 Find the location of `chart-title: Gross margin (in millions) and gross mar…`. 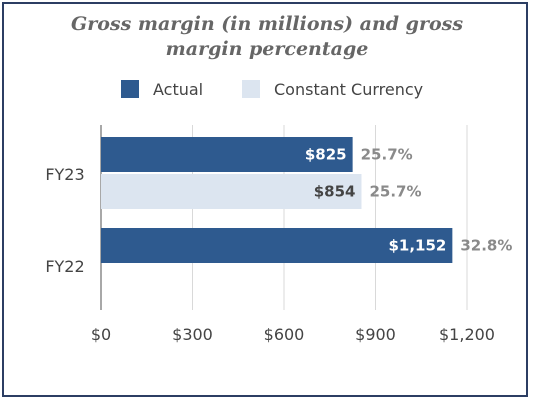

chart-title: Gross margin (in millions) and gross mar… is located at coordinates (267, 37).